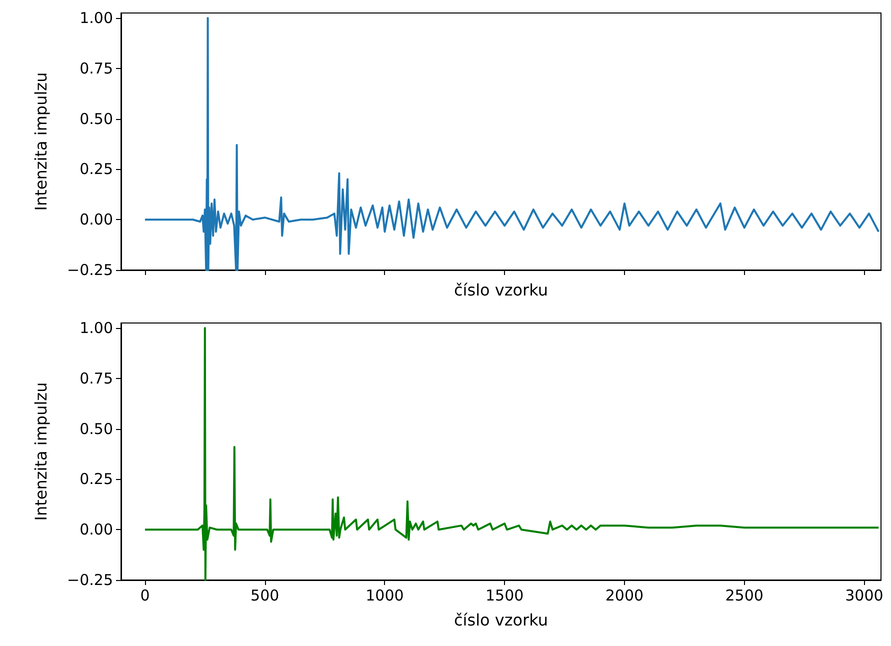 This screenshot has width=891, height=646. Describe the element at coordinates (864, 595) in the screenshot. I see `x-tick-label: 3000` at that location.